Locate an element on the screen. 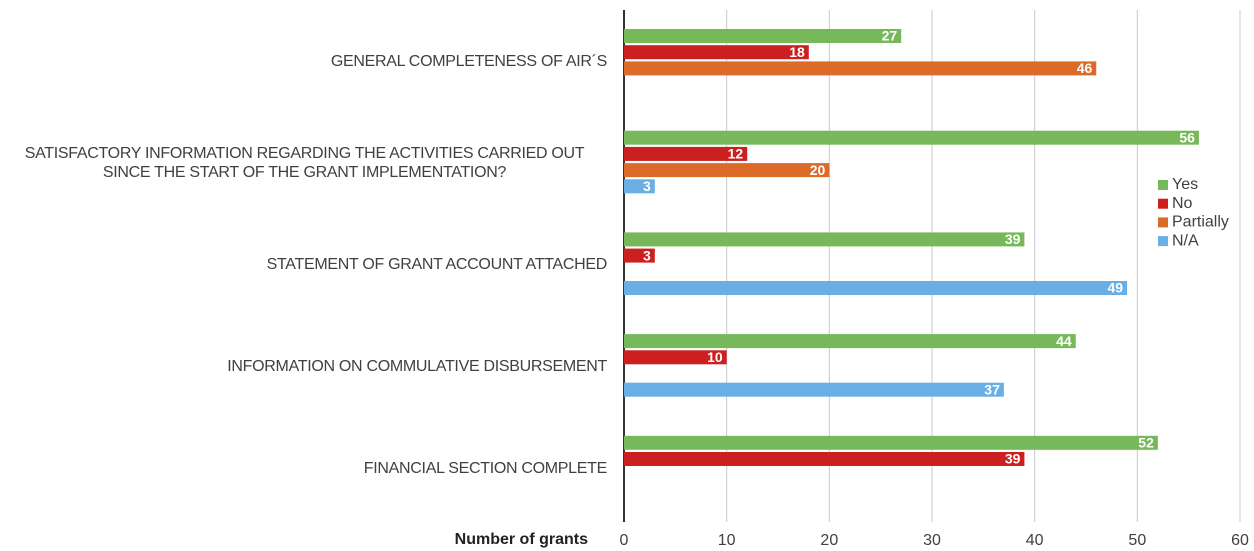  data-label: 49 is located at coordinates (1115, 288).